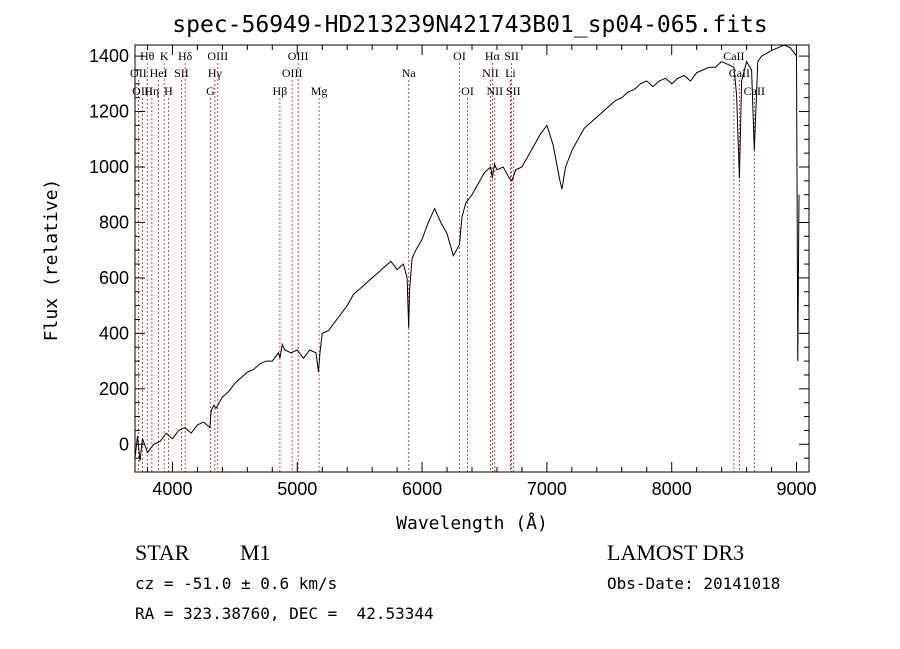 This screenshot has width=900, height=649. What do you see at coordinates (255, 552) in the screenshot?
I see `object-subclass: M1` at bounding box center [255, 552].